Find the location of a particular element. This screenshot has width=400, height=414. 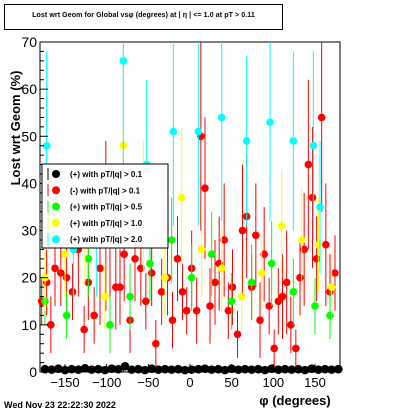

x-tick-label: 50 is located at coordinates (231, 382).